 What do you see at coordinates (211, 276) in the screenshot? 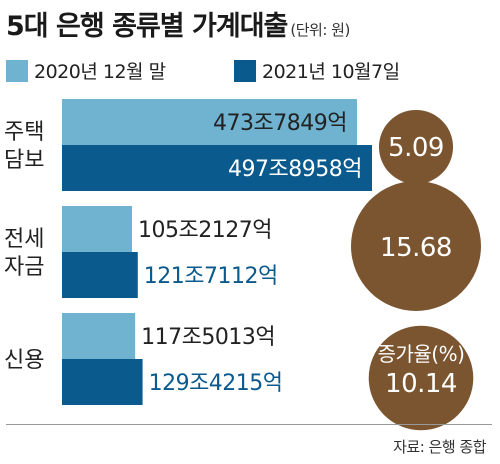
I see `bar-value-label: 121조7112억` at bounding box center [211, 276].